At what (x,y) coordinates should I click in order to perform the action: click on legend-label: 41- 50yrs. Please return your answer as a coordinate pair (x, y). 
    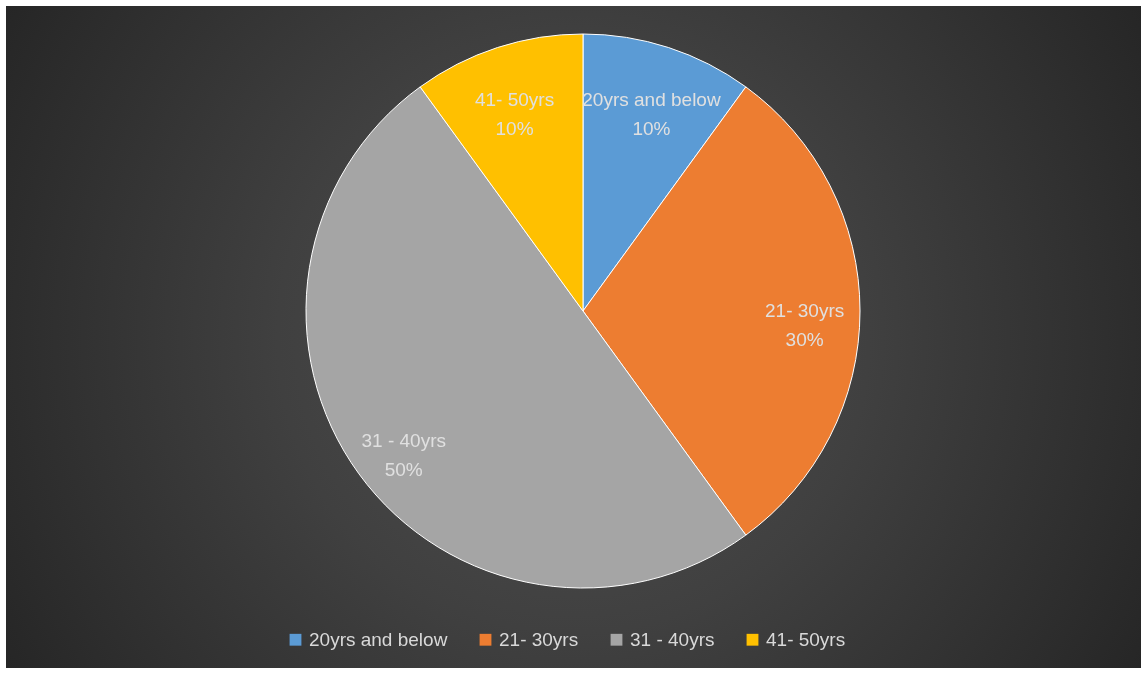
    Looking at the image, I should click on (806, 639).